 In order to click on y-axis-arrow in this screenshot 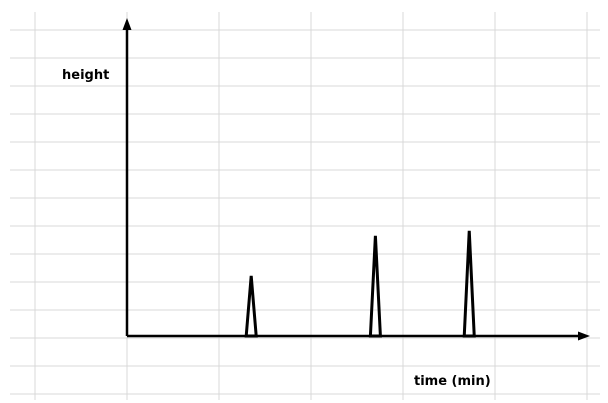, I will do `click(127, 24)`.